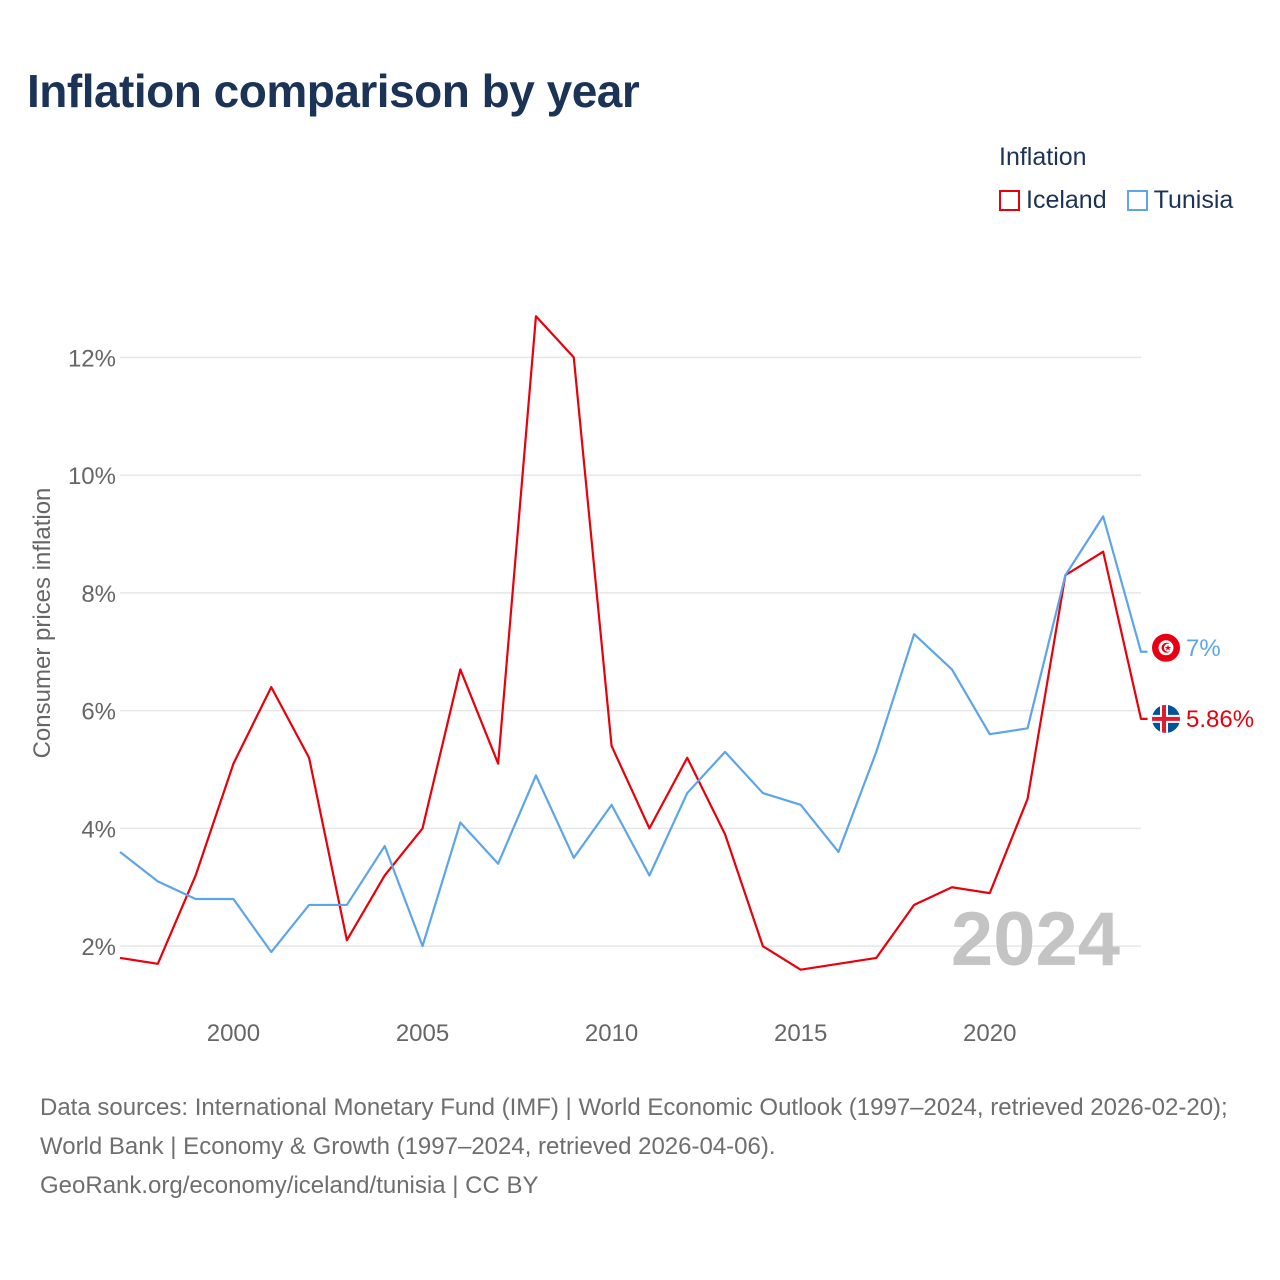 The image size is (1280, 1280). I want to click on chart-title: Inflation comparison by year, so click(333, 91).